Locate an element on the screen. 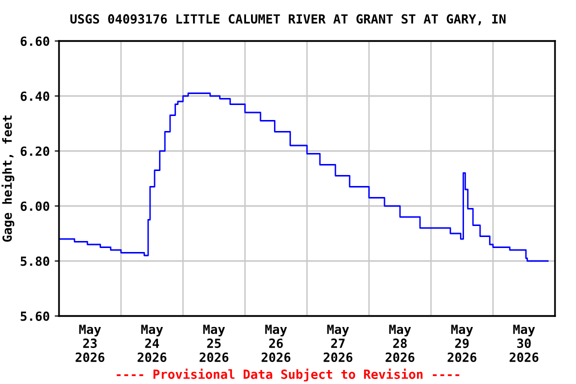 The width and height of the screenshot is (576, 384). x-tick-label: May 29 2026 is located at coordinates (462, 343).